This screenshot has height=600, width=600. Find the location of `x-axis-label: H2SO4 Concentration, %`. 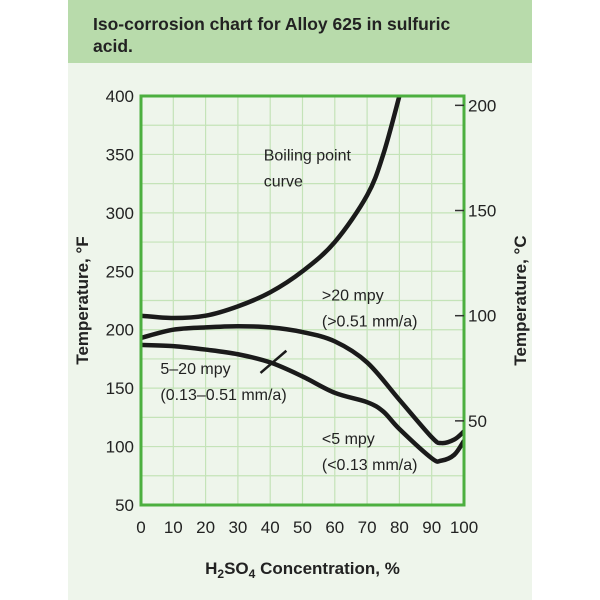

x-axis-label: H2SO4 Concentration, % is located at coordinates (302, 570).